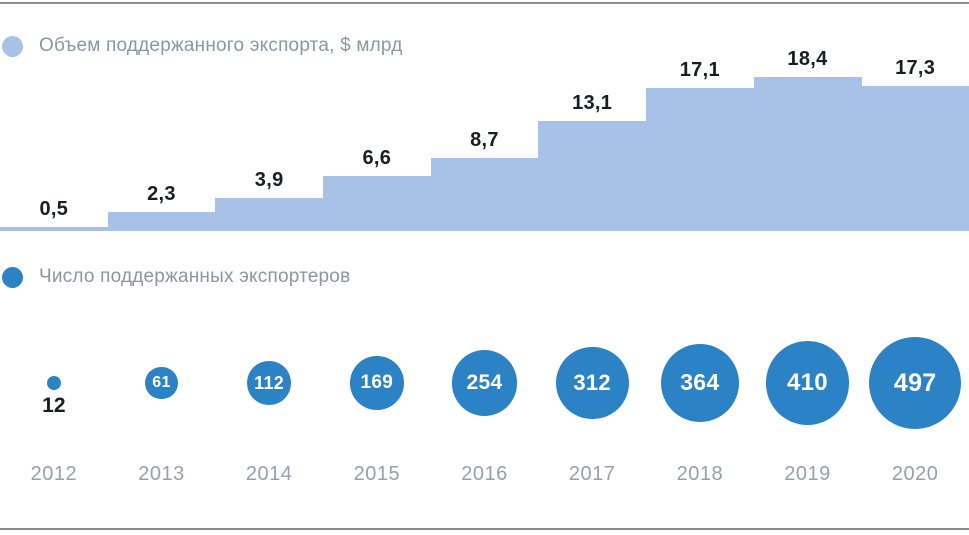  Describe the element at coordinates (592, 103) in the screenshot. I see `step-value-label-2017: 13,1` at that location.